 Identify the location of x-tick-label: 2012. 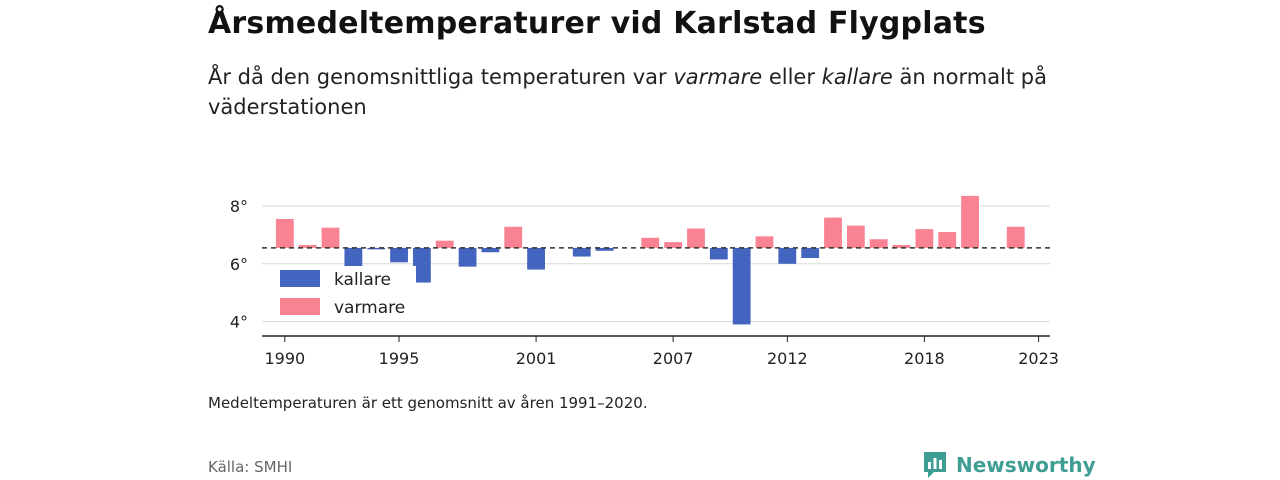
(787, 358).